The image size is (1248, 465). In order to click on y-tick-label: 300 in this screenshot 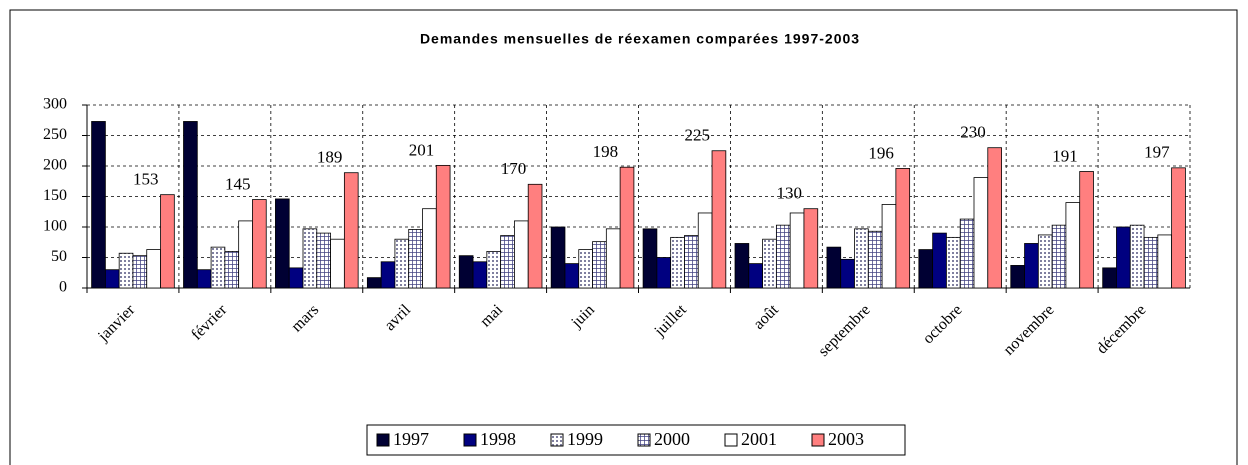, I will do `click(55, 104)`.